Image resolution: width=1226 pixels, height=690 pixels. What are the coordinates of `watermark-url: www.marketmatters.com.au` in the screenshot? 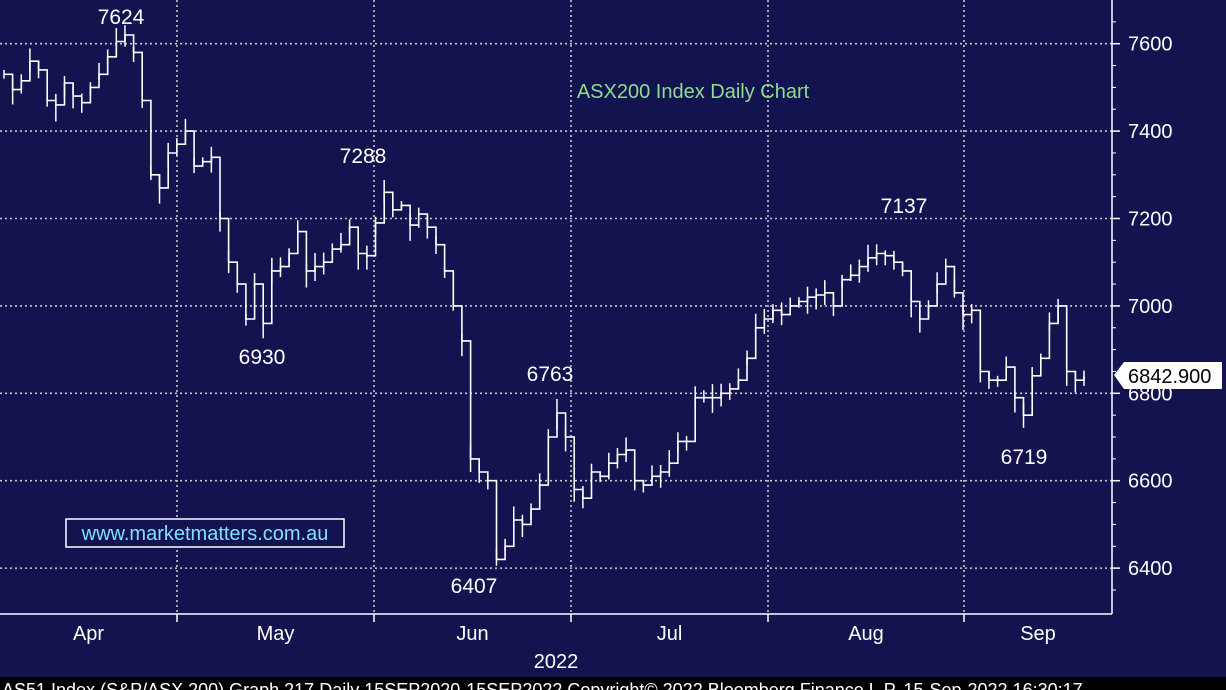 It's located at (205, 534).